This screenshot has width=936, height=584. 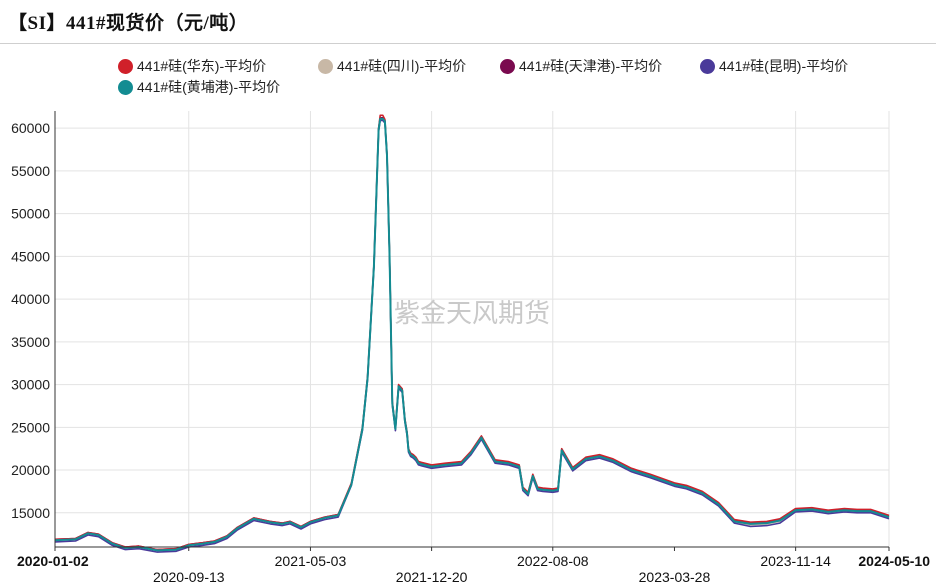 I want to click on x-tick-label: 2024-05-10, so click(x=894, y=561).